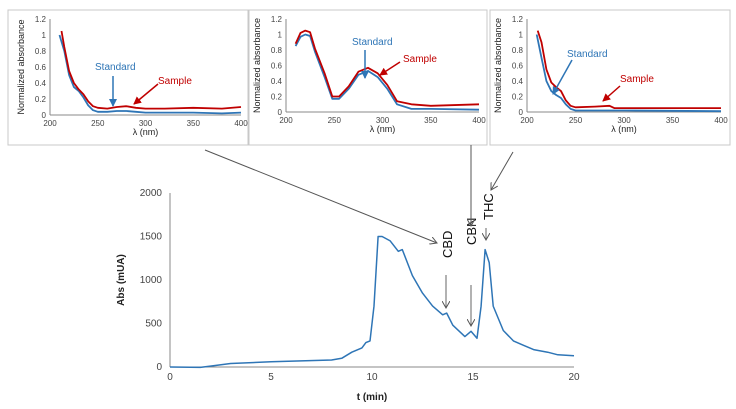  What do you see at coordinates (447, 244) in the screenshot?
I see `peak-label-cbd: CBD` at bounding box center [447, 244].